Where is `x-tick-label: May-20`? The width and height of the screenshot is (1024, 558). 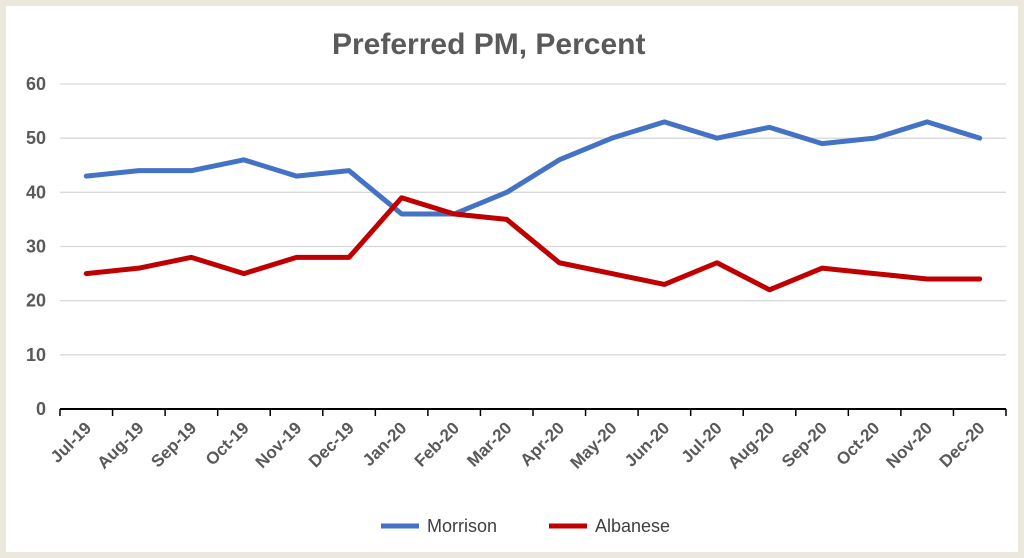
x-tick-label: May-20 is located at coordinates (593, 445).